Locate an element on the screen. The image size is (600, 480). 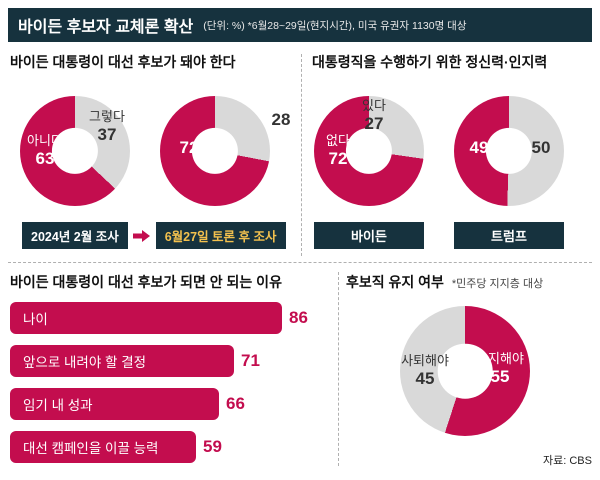
panel-title: 대통령직을 수행하기 위한 정신력·인지력 is located at coordinates (430, 62).